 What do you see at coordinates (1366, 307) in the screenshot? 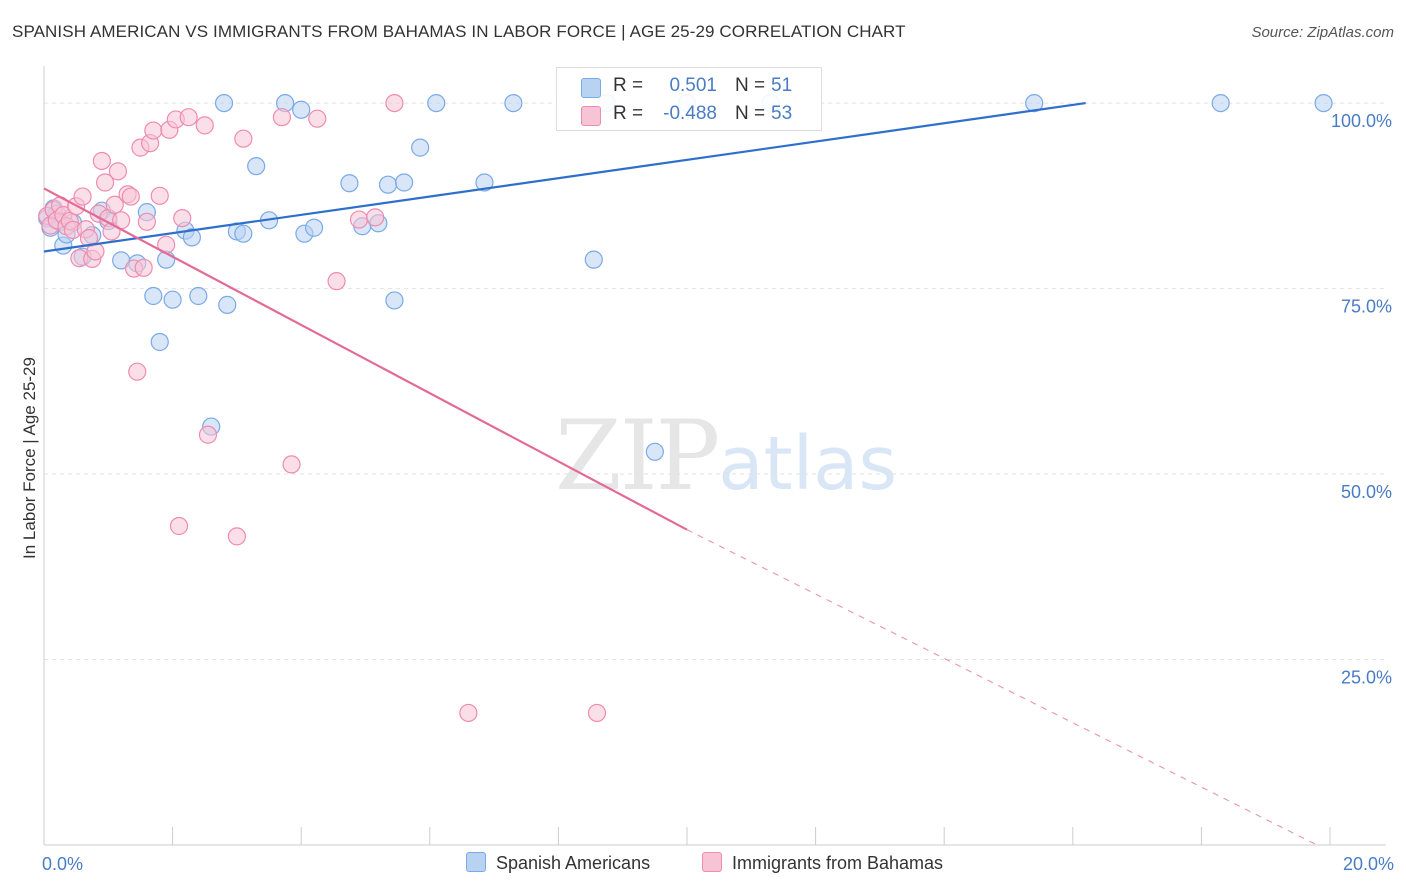
I see `y-tick-label-1: 75.0%` at bounding box center [1366, 307].